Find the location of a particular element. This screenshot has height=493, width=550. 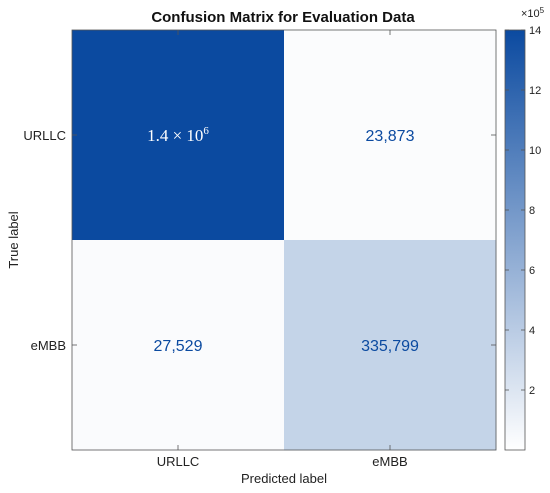

colorbar-ticks: 2 4 6 8 10 12 14 is located at coordinates (523, 211).